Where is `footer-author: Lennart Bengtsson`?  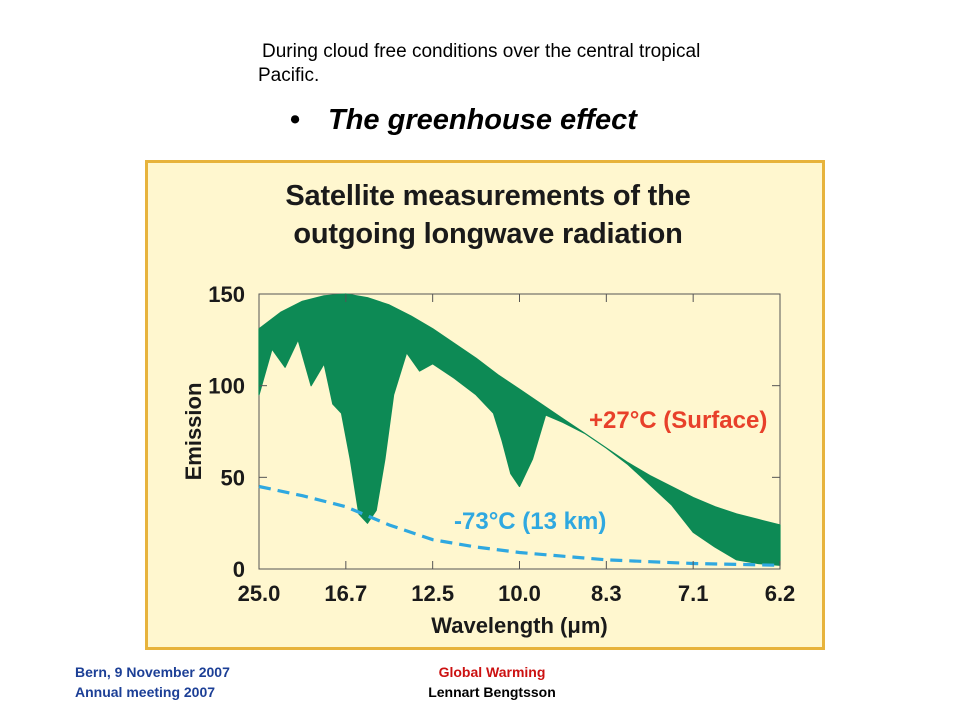
footer-author: Lennart Bengtsson is located at coordinates (492, 692).